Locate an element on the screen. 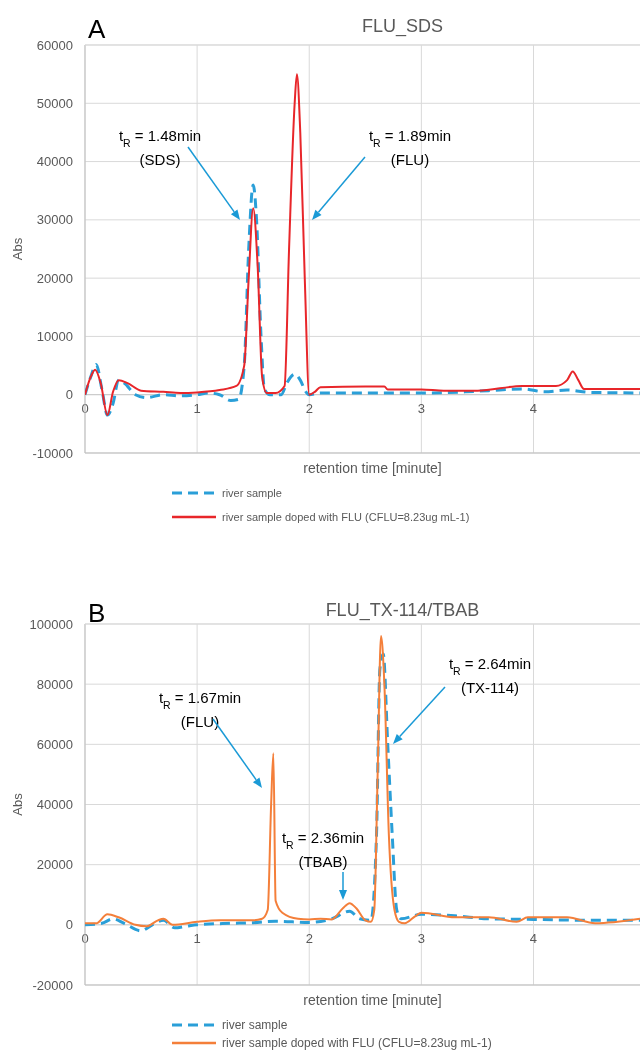  annotation: t$_{R}$ = 1.89min (FLU) is located at coordinates (410, 147).